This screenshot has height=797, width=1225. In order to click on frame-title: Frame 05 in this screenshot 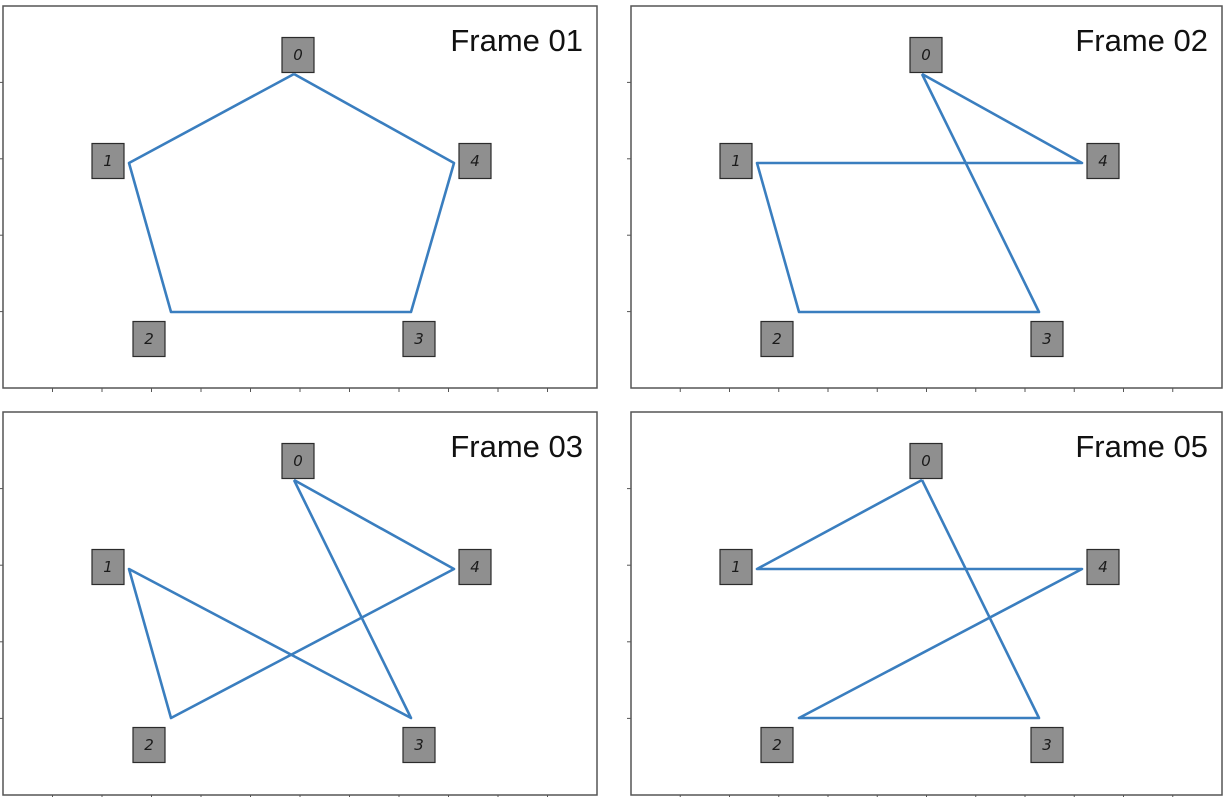, I will do `click(1141, 446)`.